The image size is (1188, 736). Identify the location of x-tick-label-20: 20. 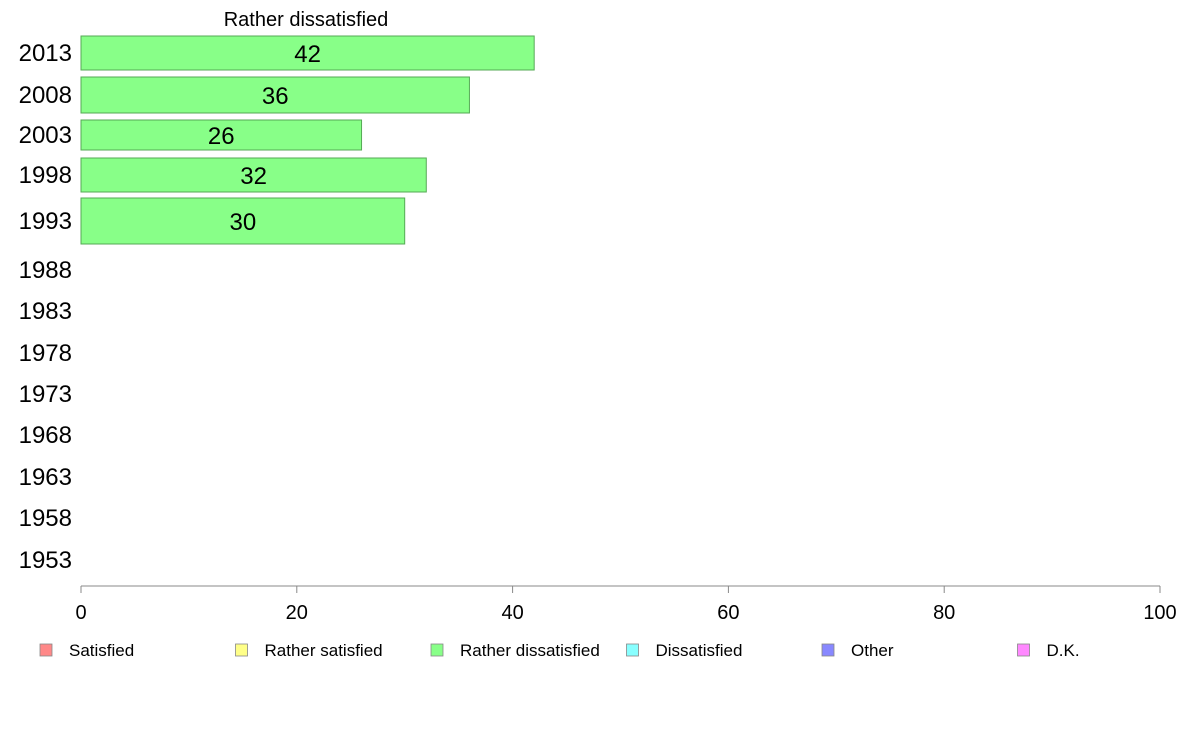
(297, 613).